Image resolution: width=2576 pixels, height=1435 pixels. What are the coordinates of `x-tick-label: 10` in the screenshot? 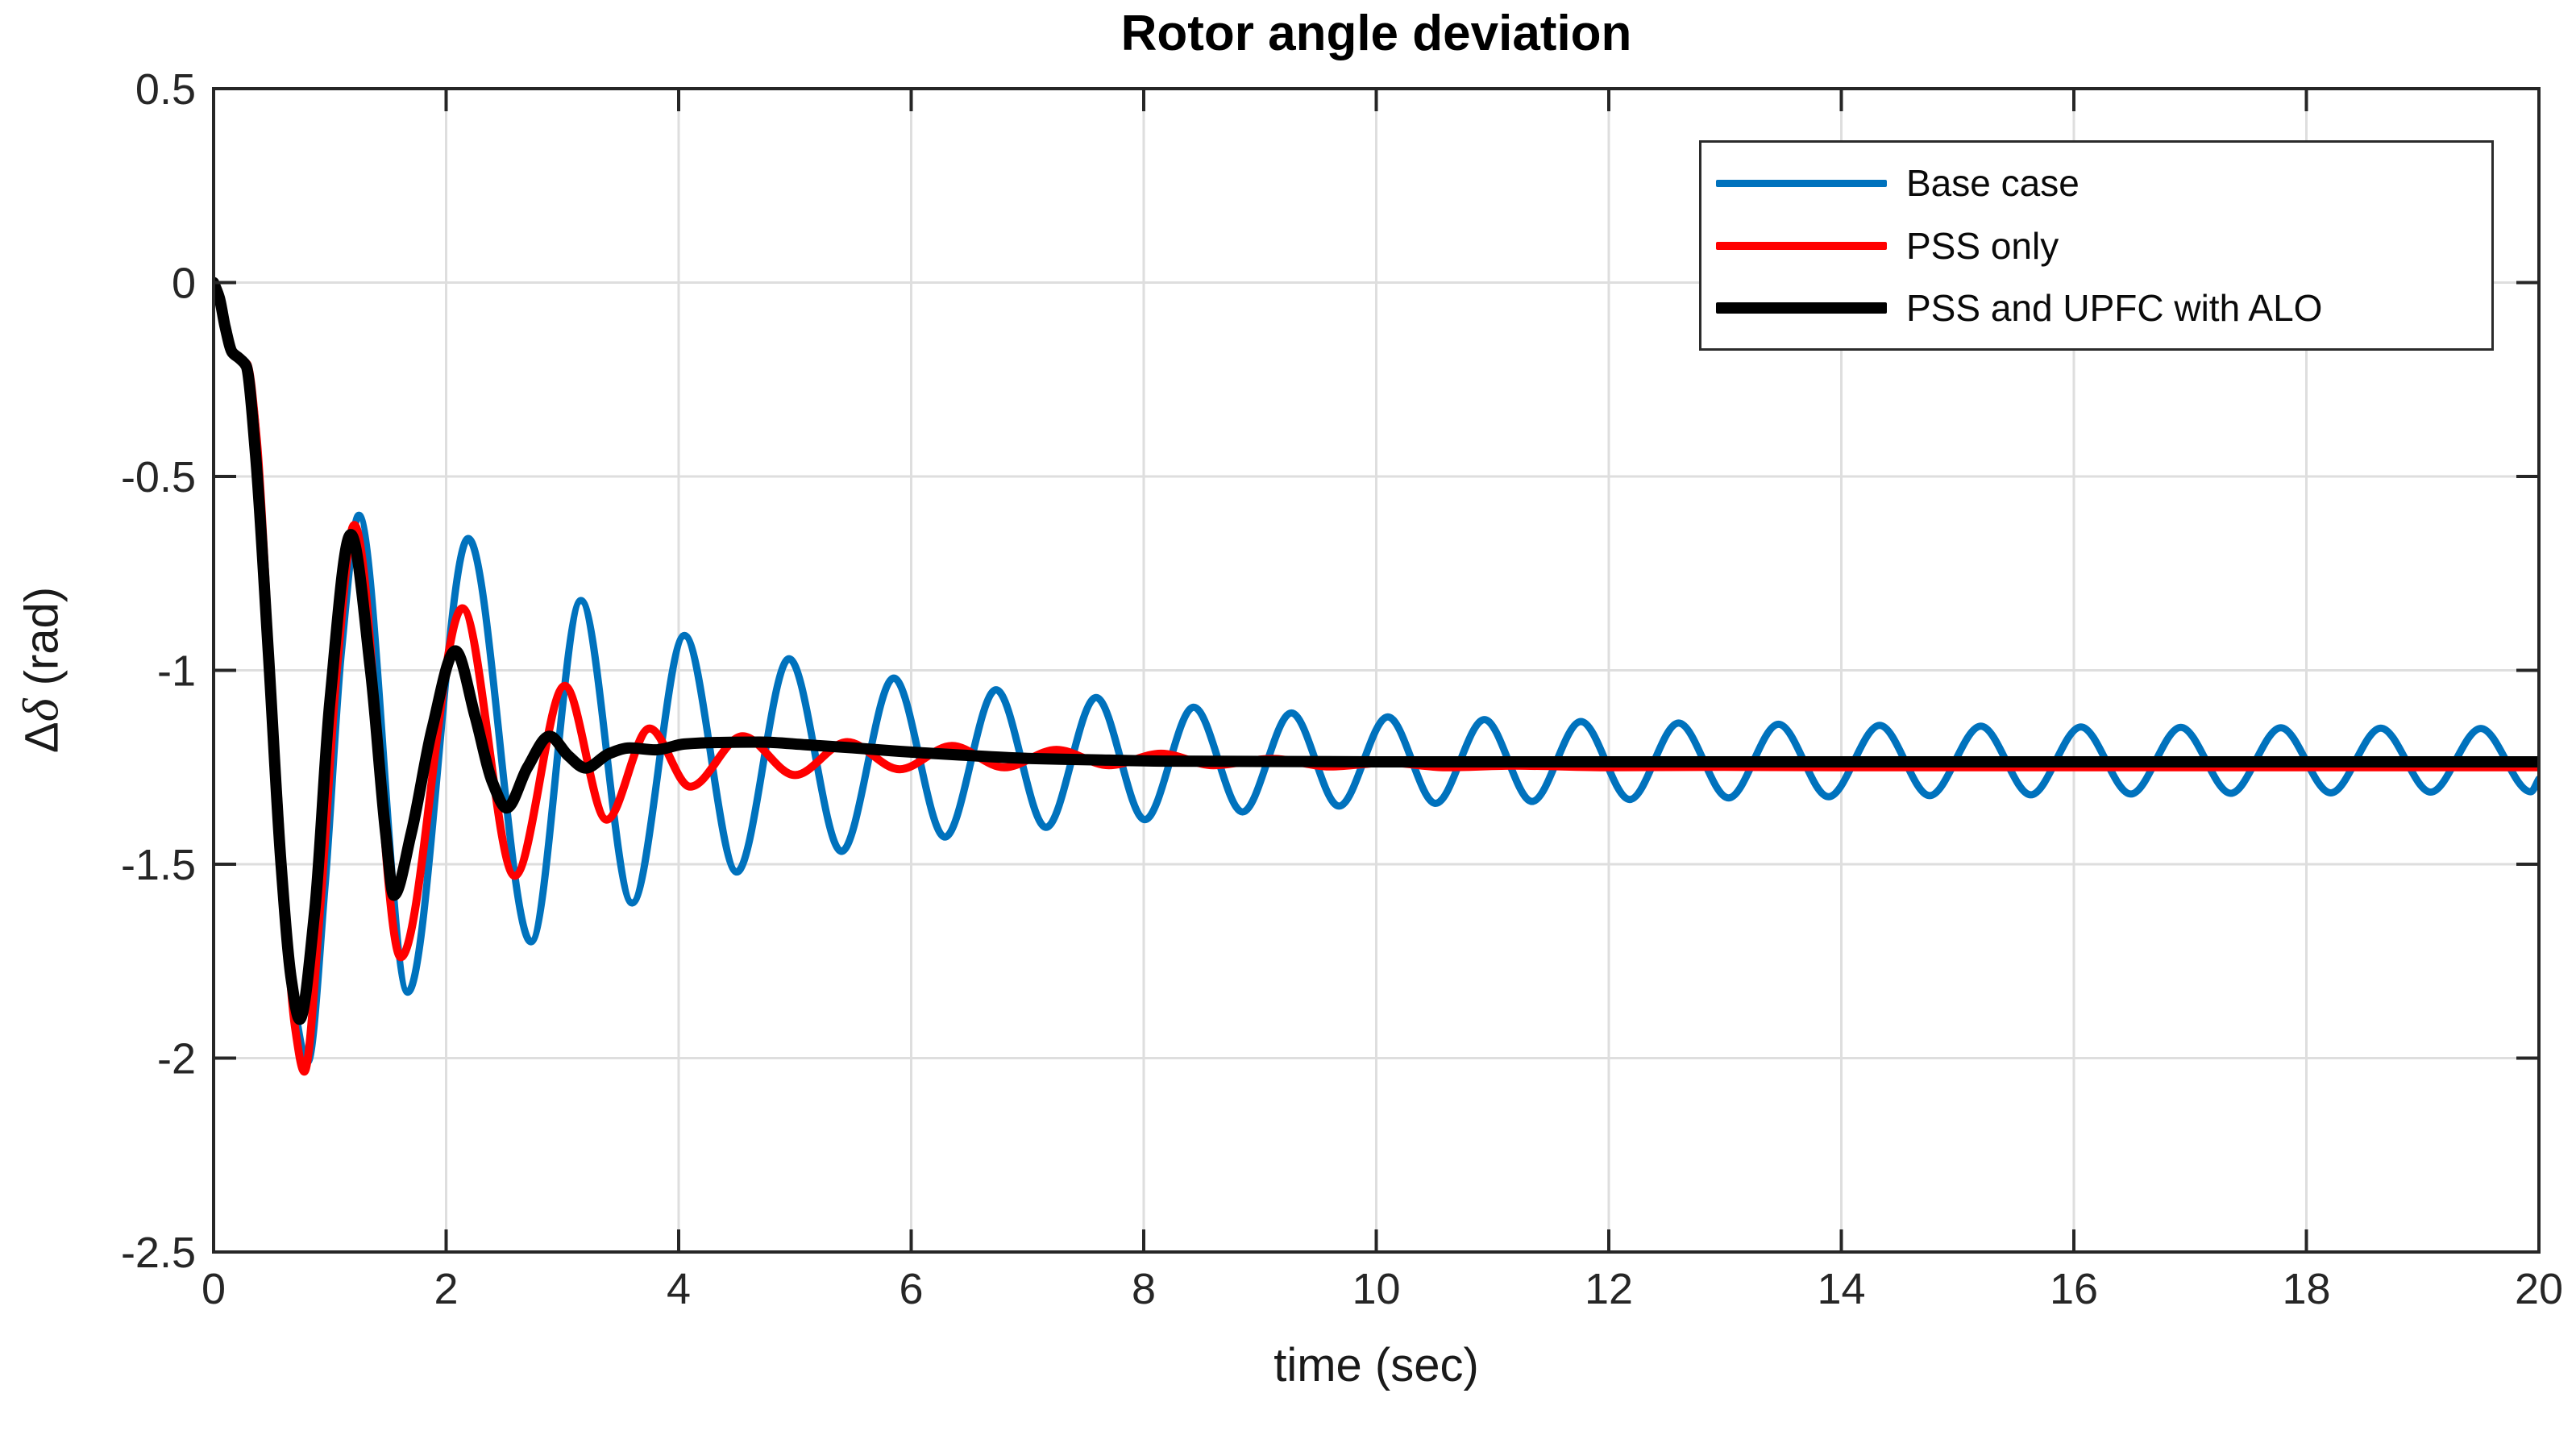 It's located at (1376, 1289).